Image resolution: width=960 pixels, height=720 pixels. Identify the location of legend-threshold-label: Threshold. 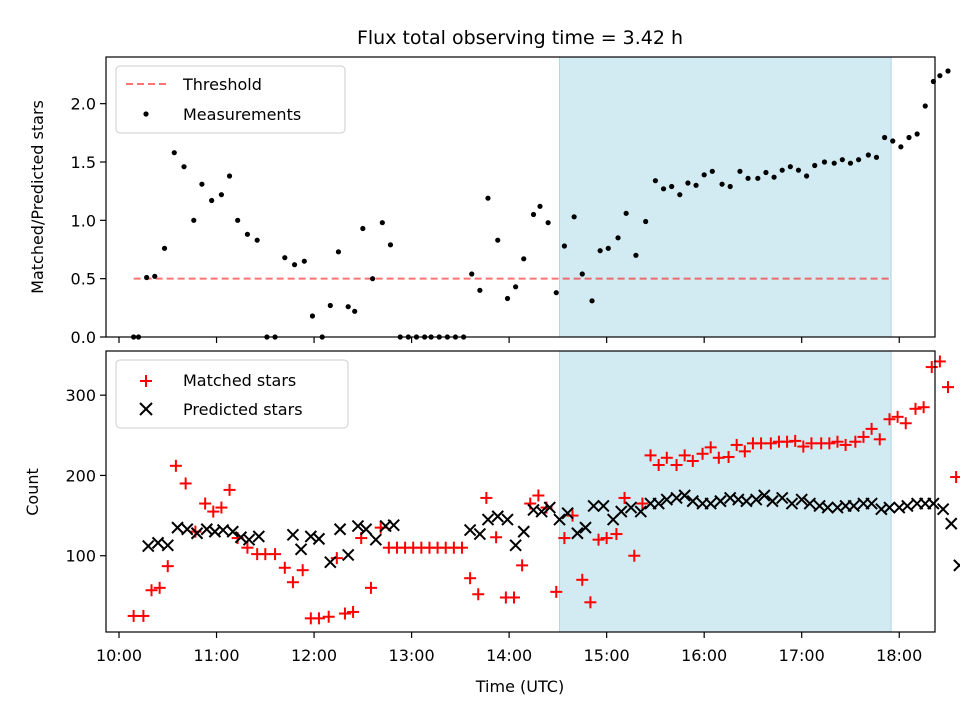
(222, 84).